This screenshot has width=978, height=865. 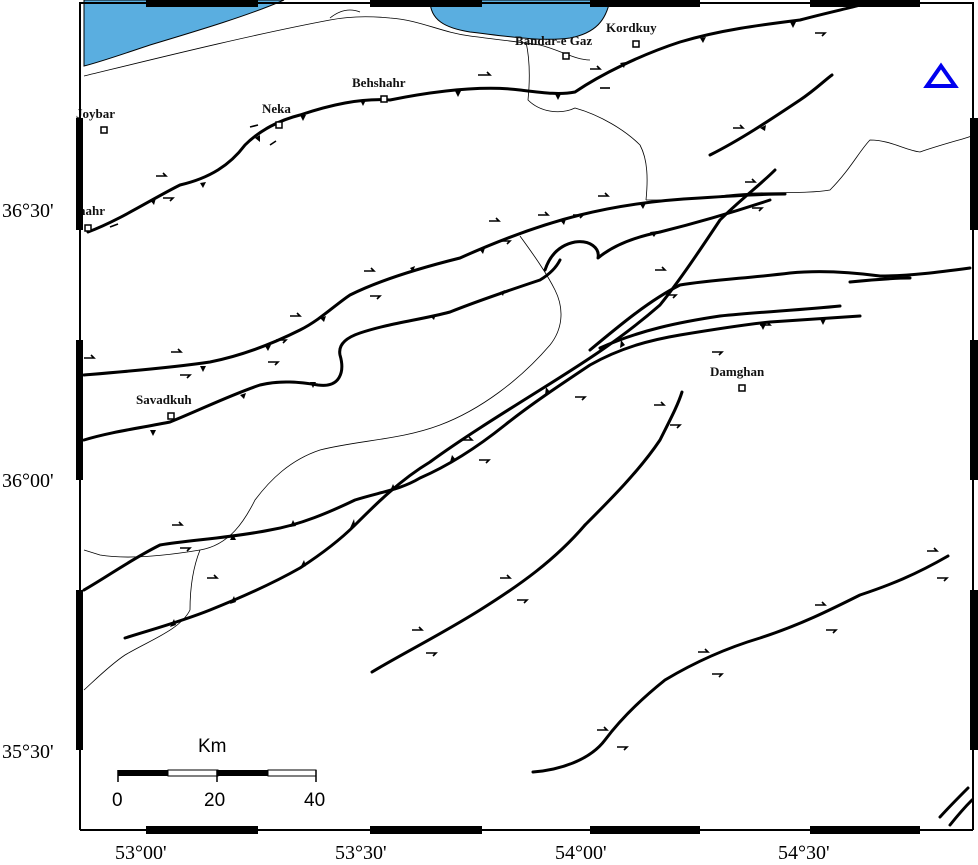 I want to click on lon-label-2: 53°30', so click(x=361, y=853).